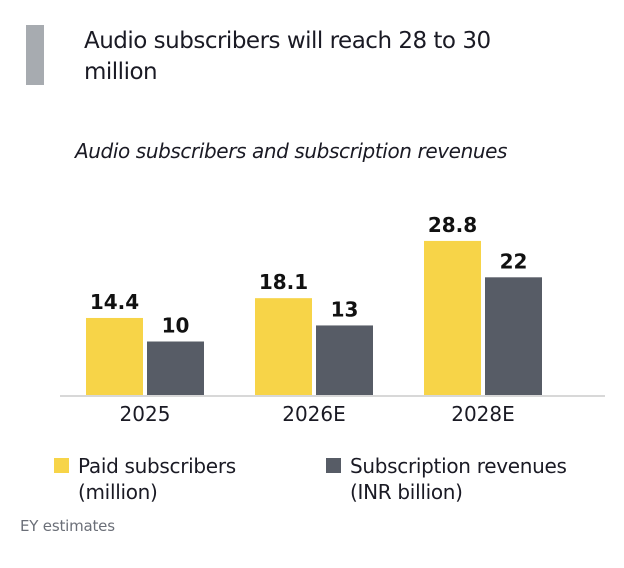  Describe the element at coordinates (175, 368) in the screenshot. I see `bar-revenue-2025` at that location.